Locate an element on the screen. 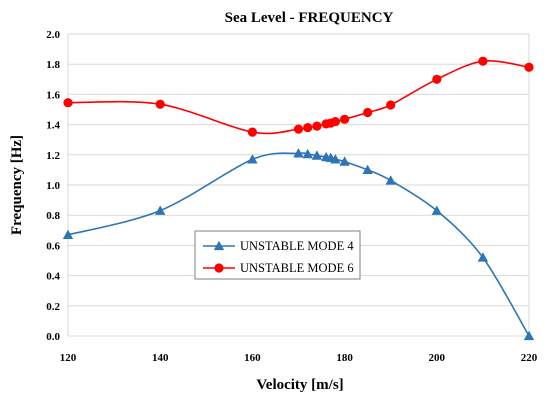 This screenshot has height=402, width=550. legend: UNSTABLE MODE 4 UNSTABLE MODE 6 is located at coordinates (277, 255).